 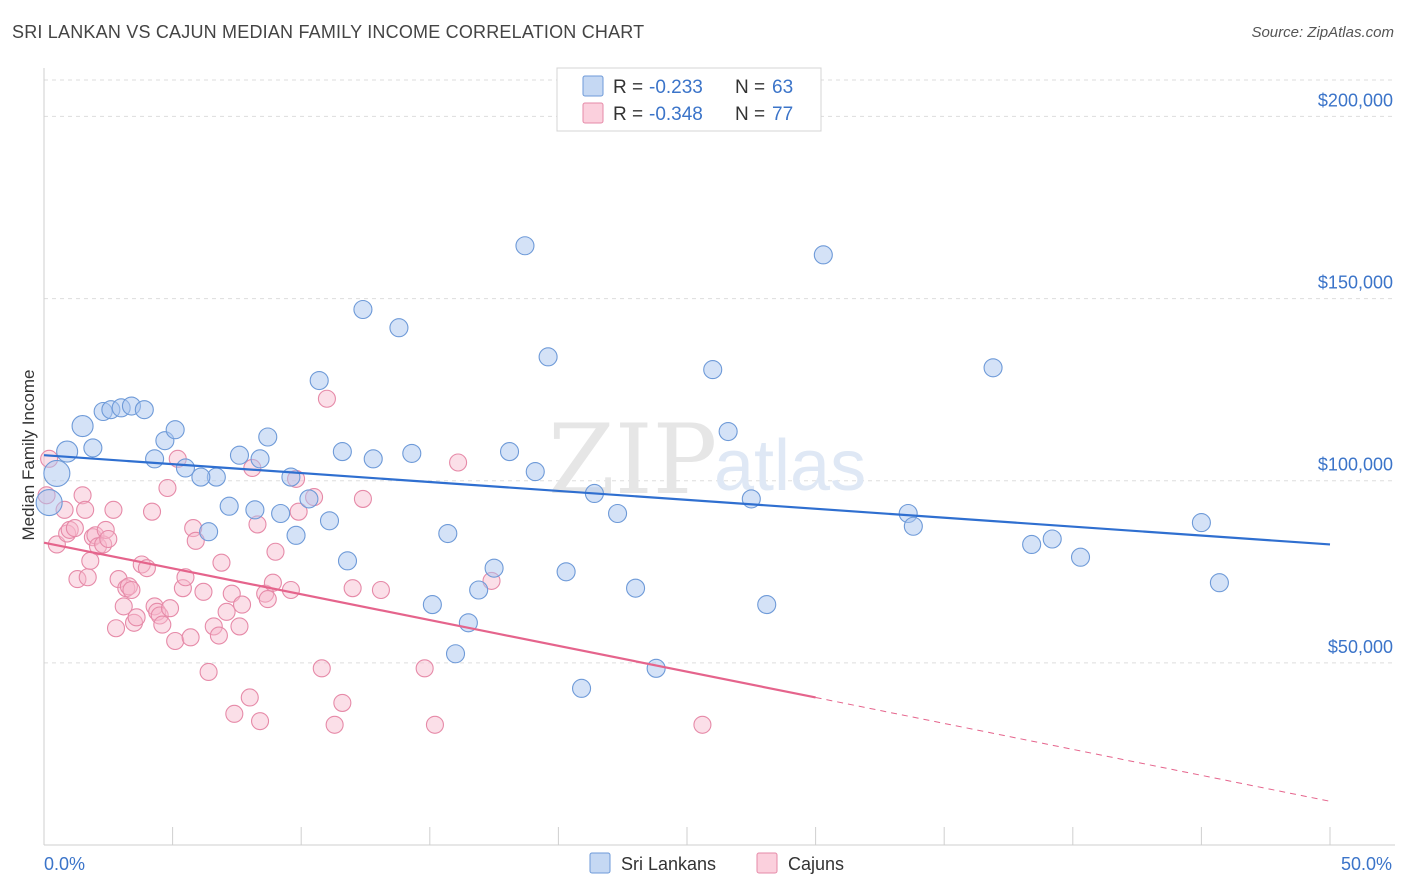 What do you see at coordinates (676, 87) in the screenshot?
I see `legend-r-value-sri: -0.233` at bounding box center [676, 87].